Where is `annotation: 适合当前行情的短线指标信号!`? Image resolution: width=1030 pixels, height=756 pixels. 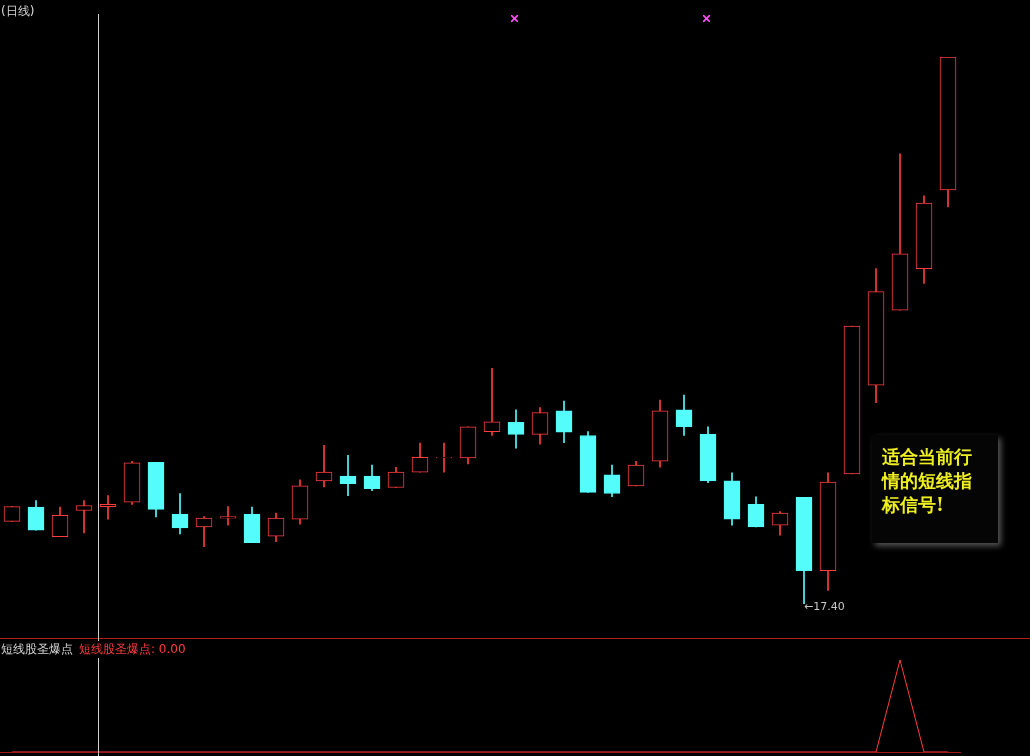 annotation: 适合当前行情的短线指标信号! is located at coordinates (935, 489).